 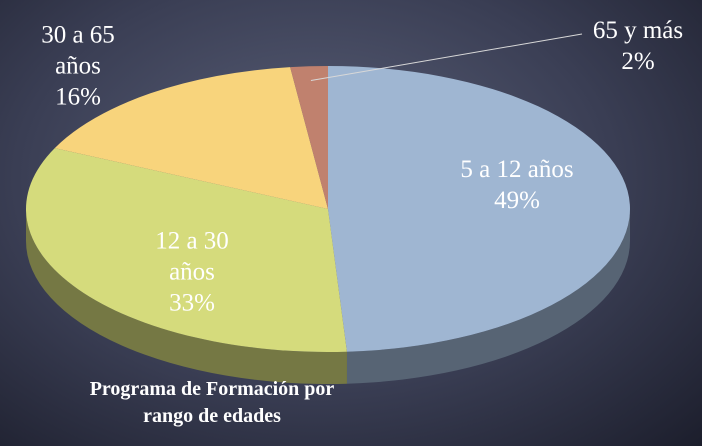 I want to click on category-label: 12 a 30 años, so click(x=192, y=256).